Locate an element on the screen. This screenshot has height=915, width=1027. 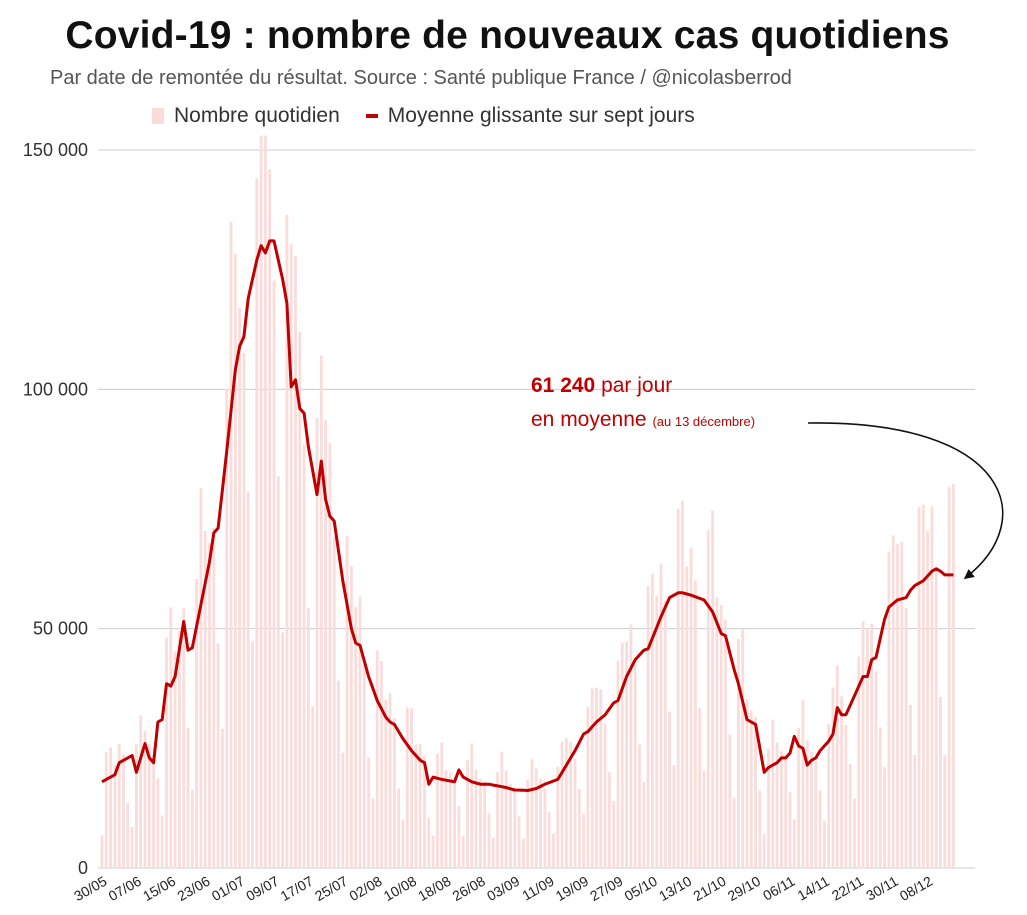
x-tick-label: 26/08 is located at coordinates (469, 888).